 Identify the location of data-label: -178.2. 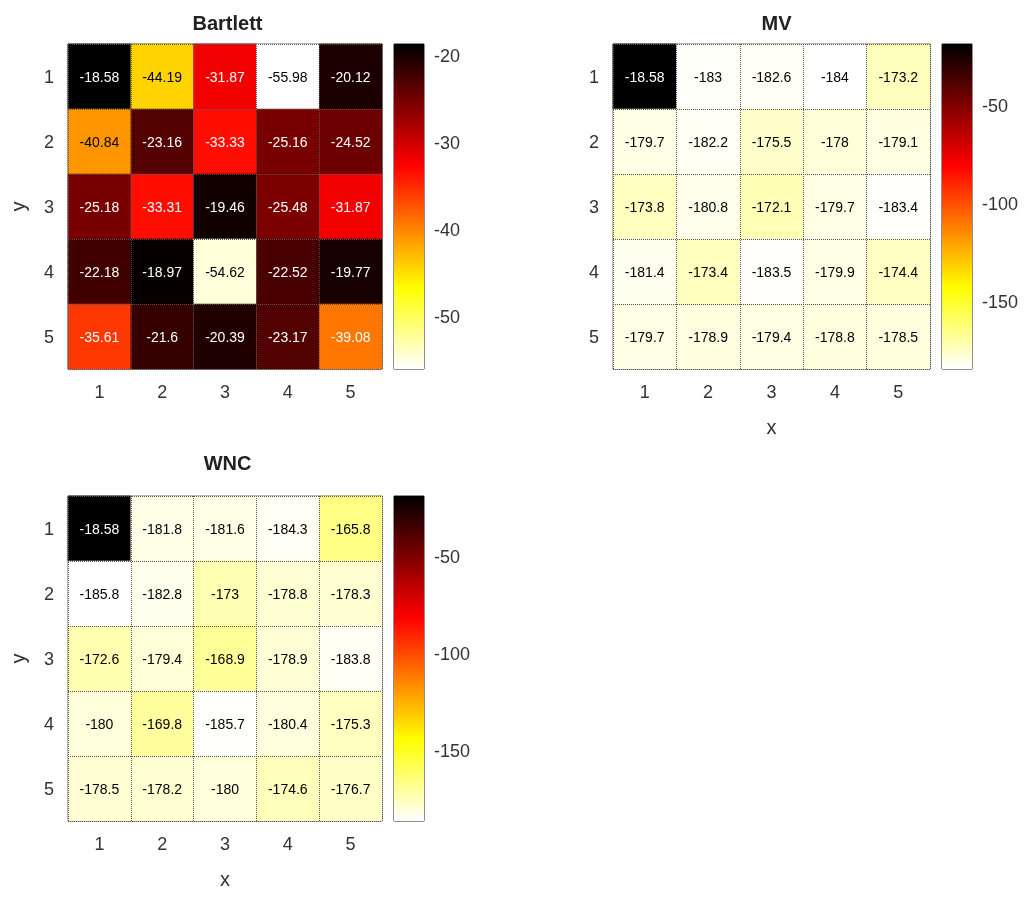
(162, 788).